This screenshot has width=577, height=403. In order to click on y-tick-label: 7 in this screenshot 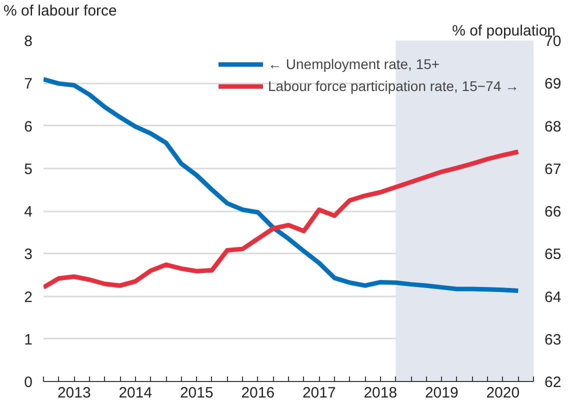, I will do `click(28, 84)`.